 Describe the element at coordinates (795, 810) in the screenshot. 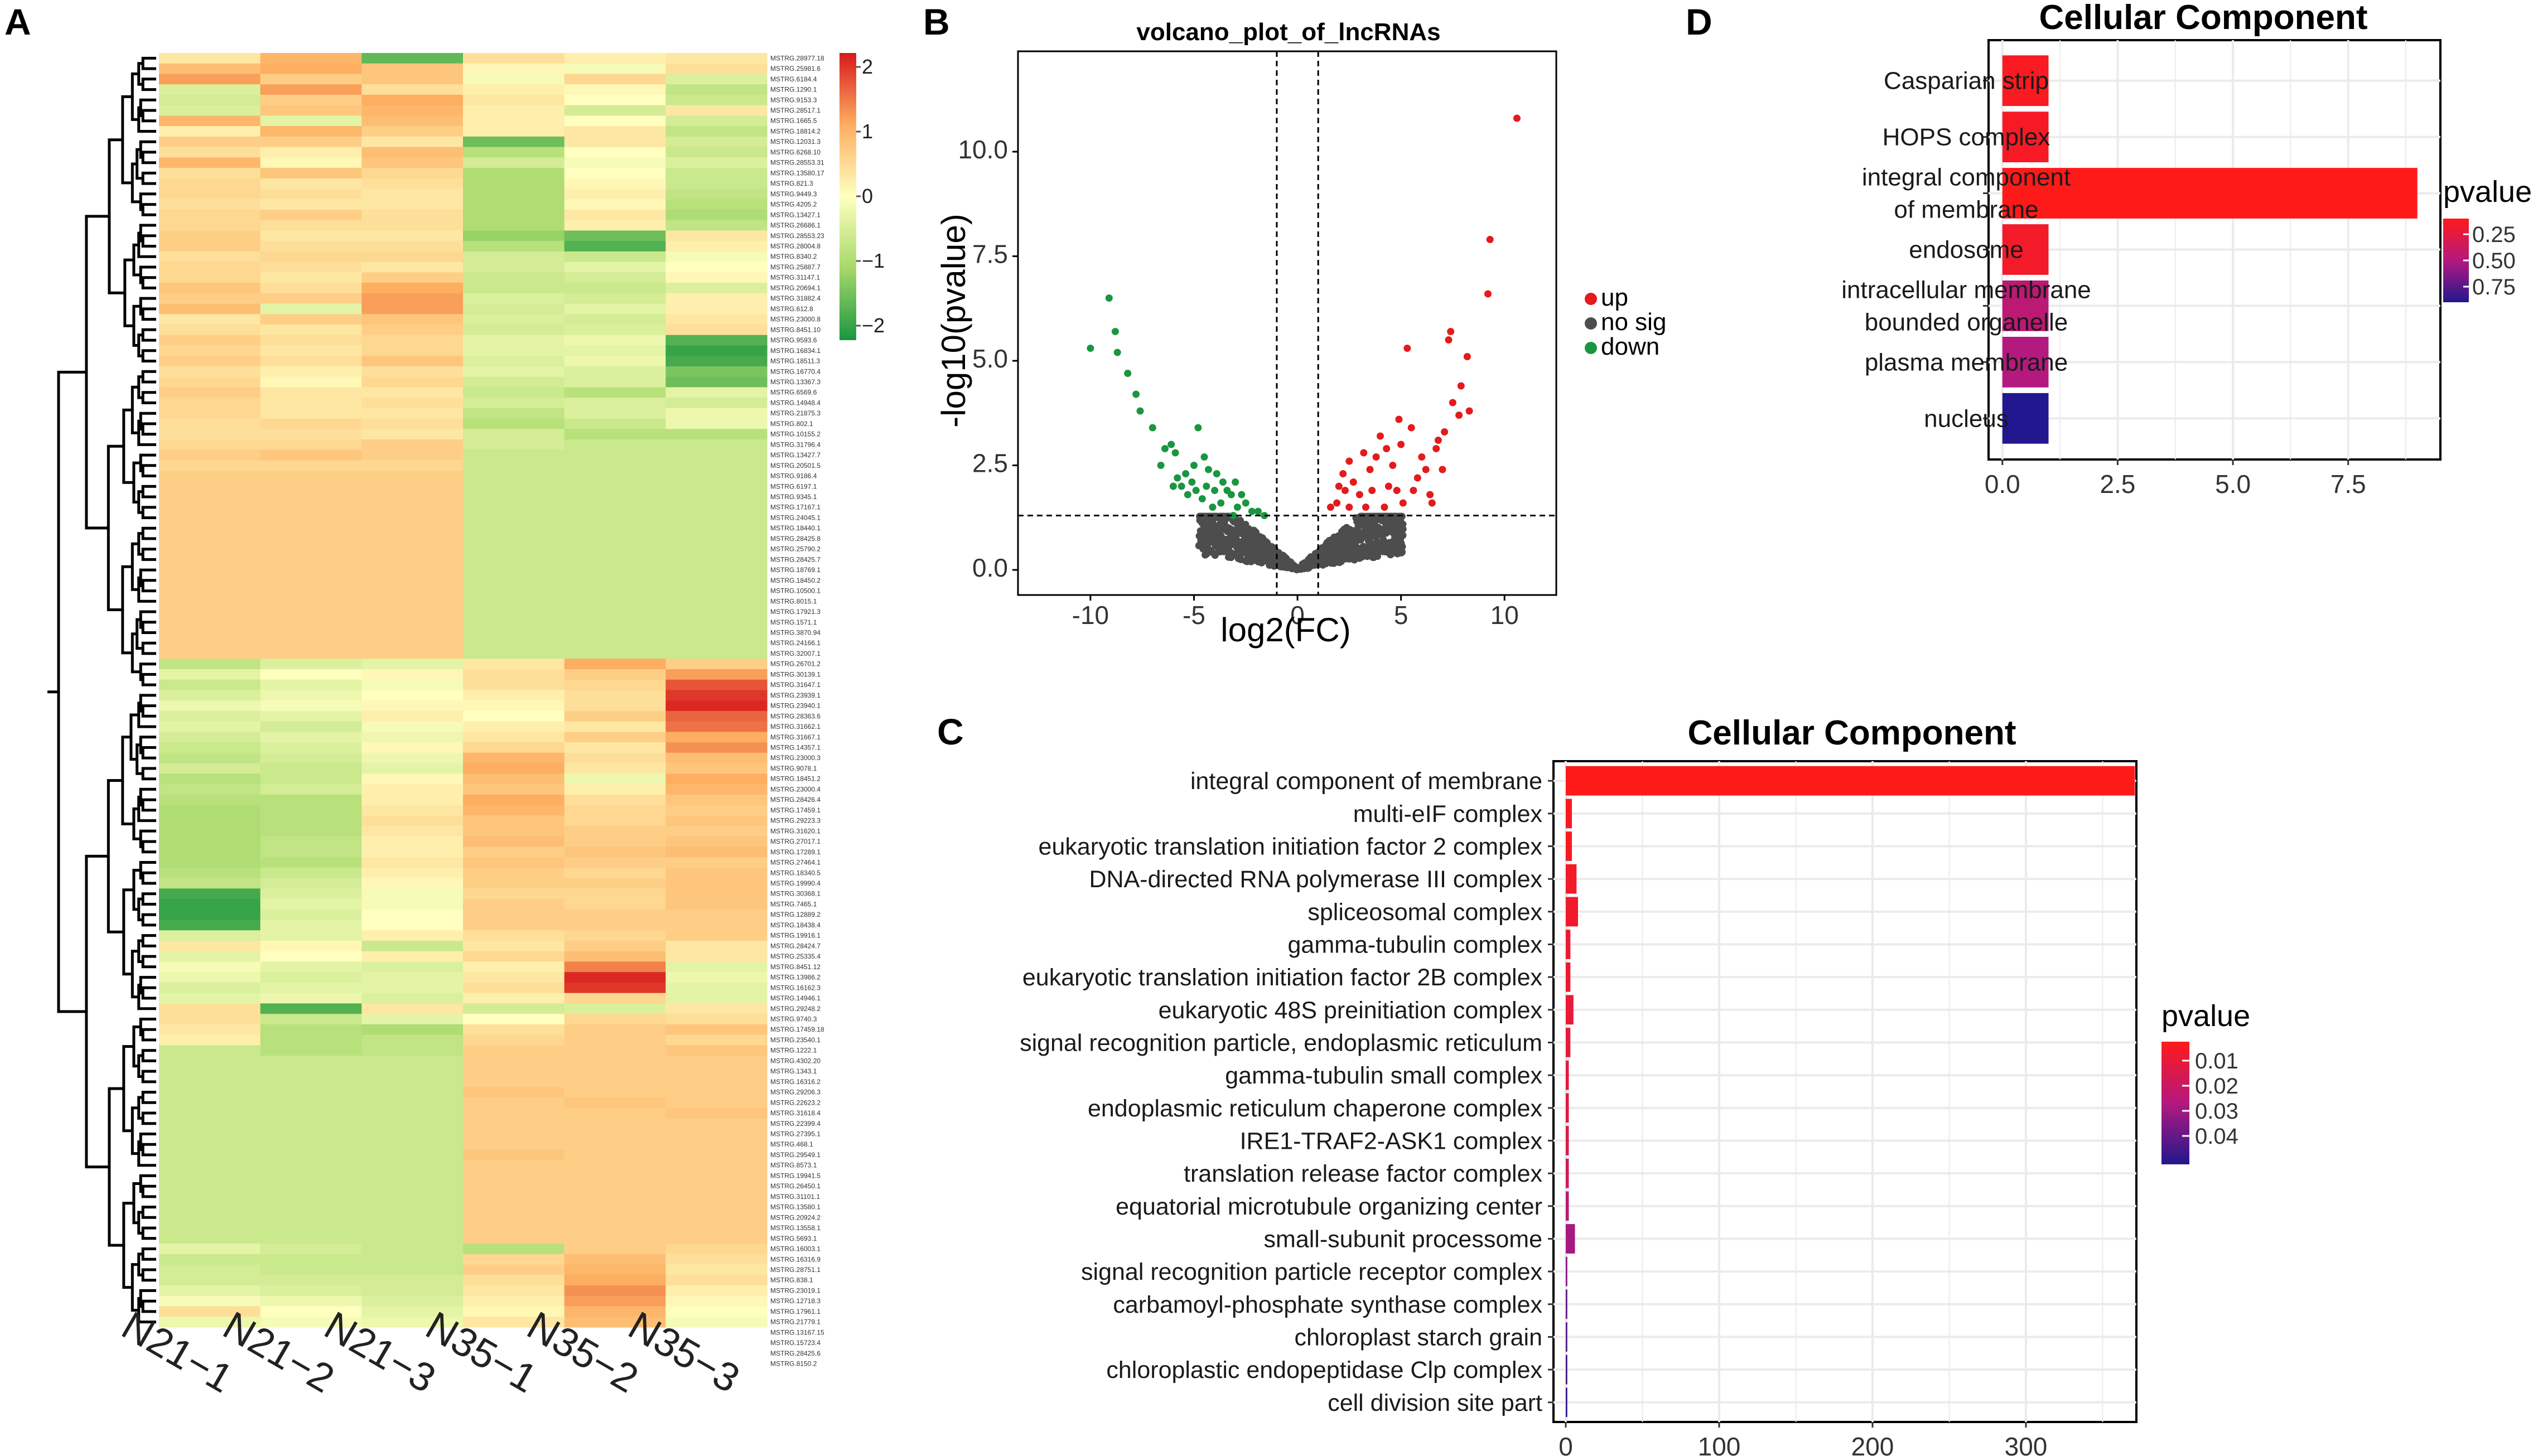

I see `gene-label: MSTRG.17459.1` at that location.